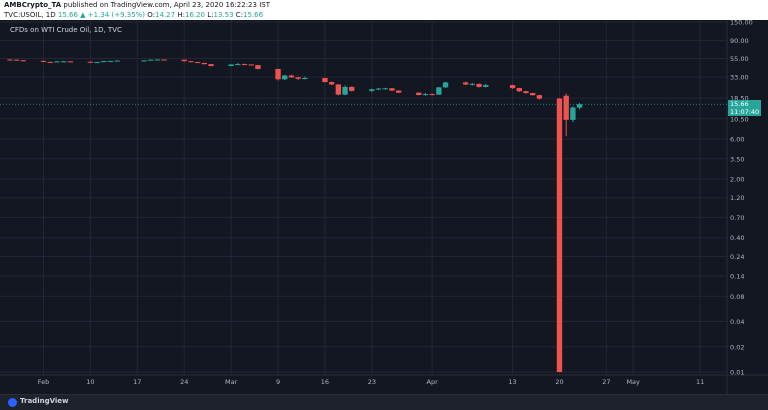 This screenshot has height=410, width=768. I want to click on y-tick-label: 150.00, so click(741, 23).